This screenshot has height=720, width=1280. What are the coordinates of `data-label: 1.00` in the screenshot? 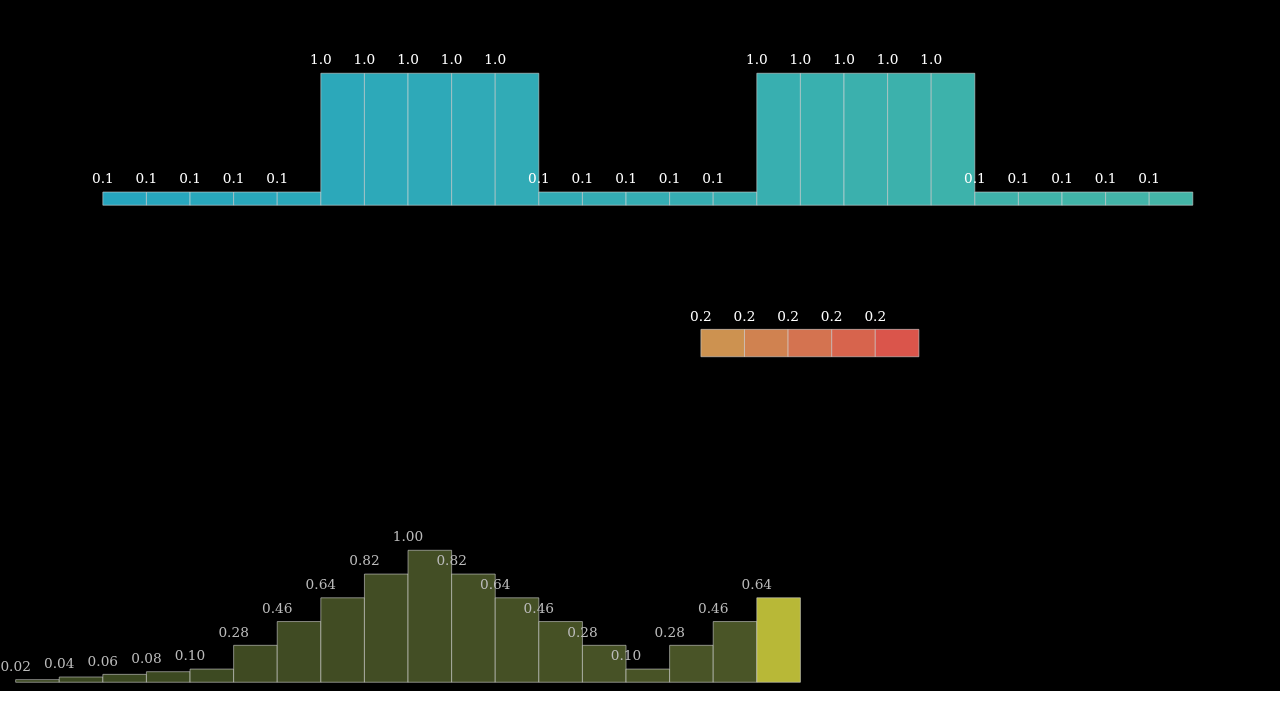 It's located at (408, 536).